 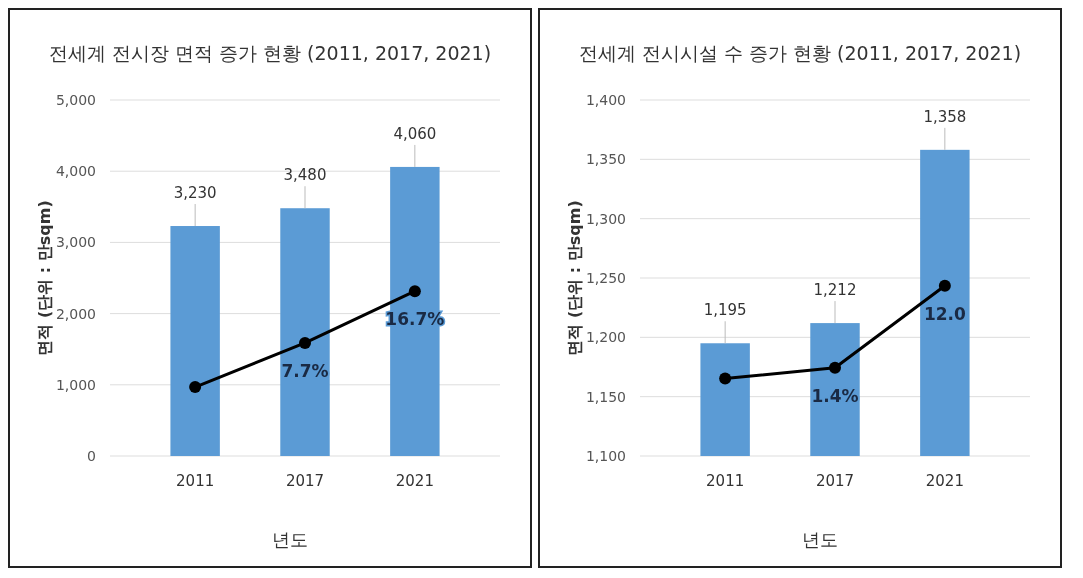 I want to click on data-label: 1,195, so click(x=725, y=310).